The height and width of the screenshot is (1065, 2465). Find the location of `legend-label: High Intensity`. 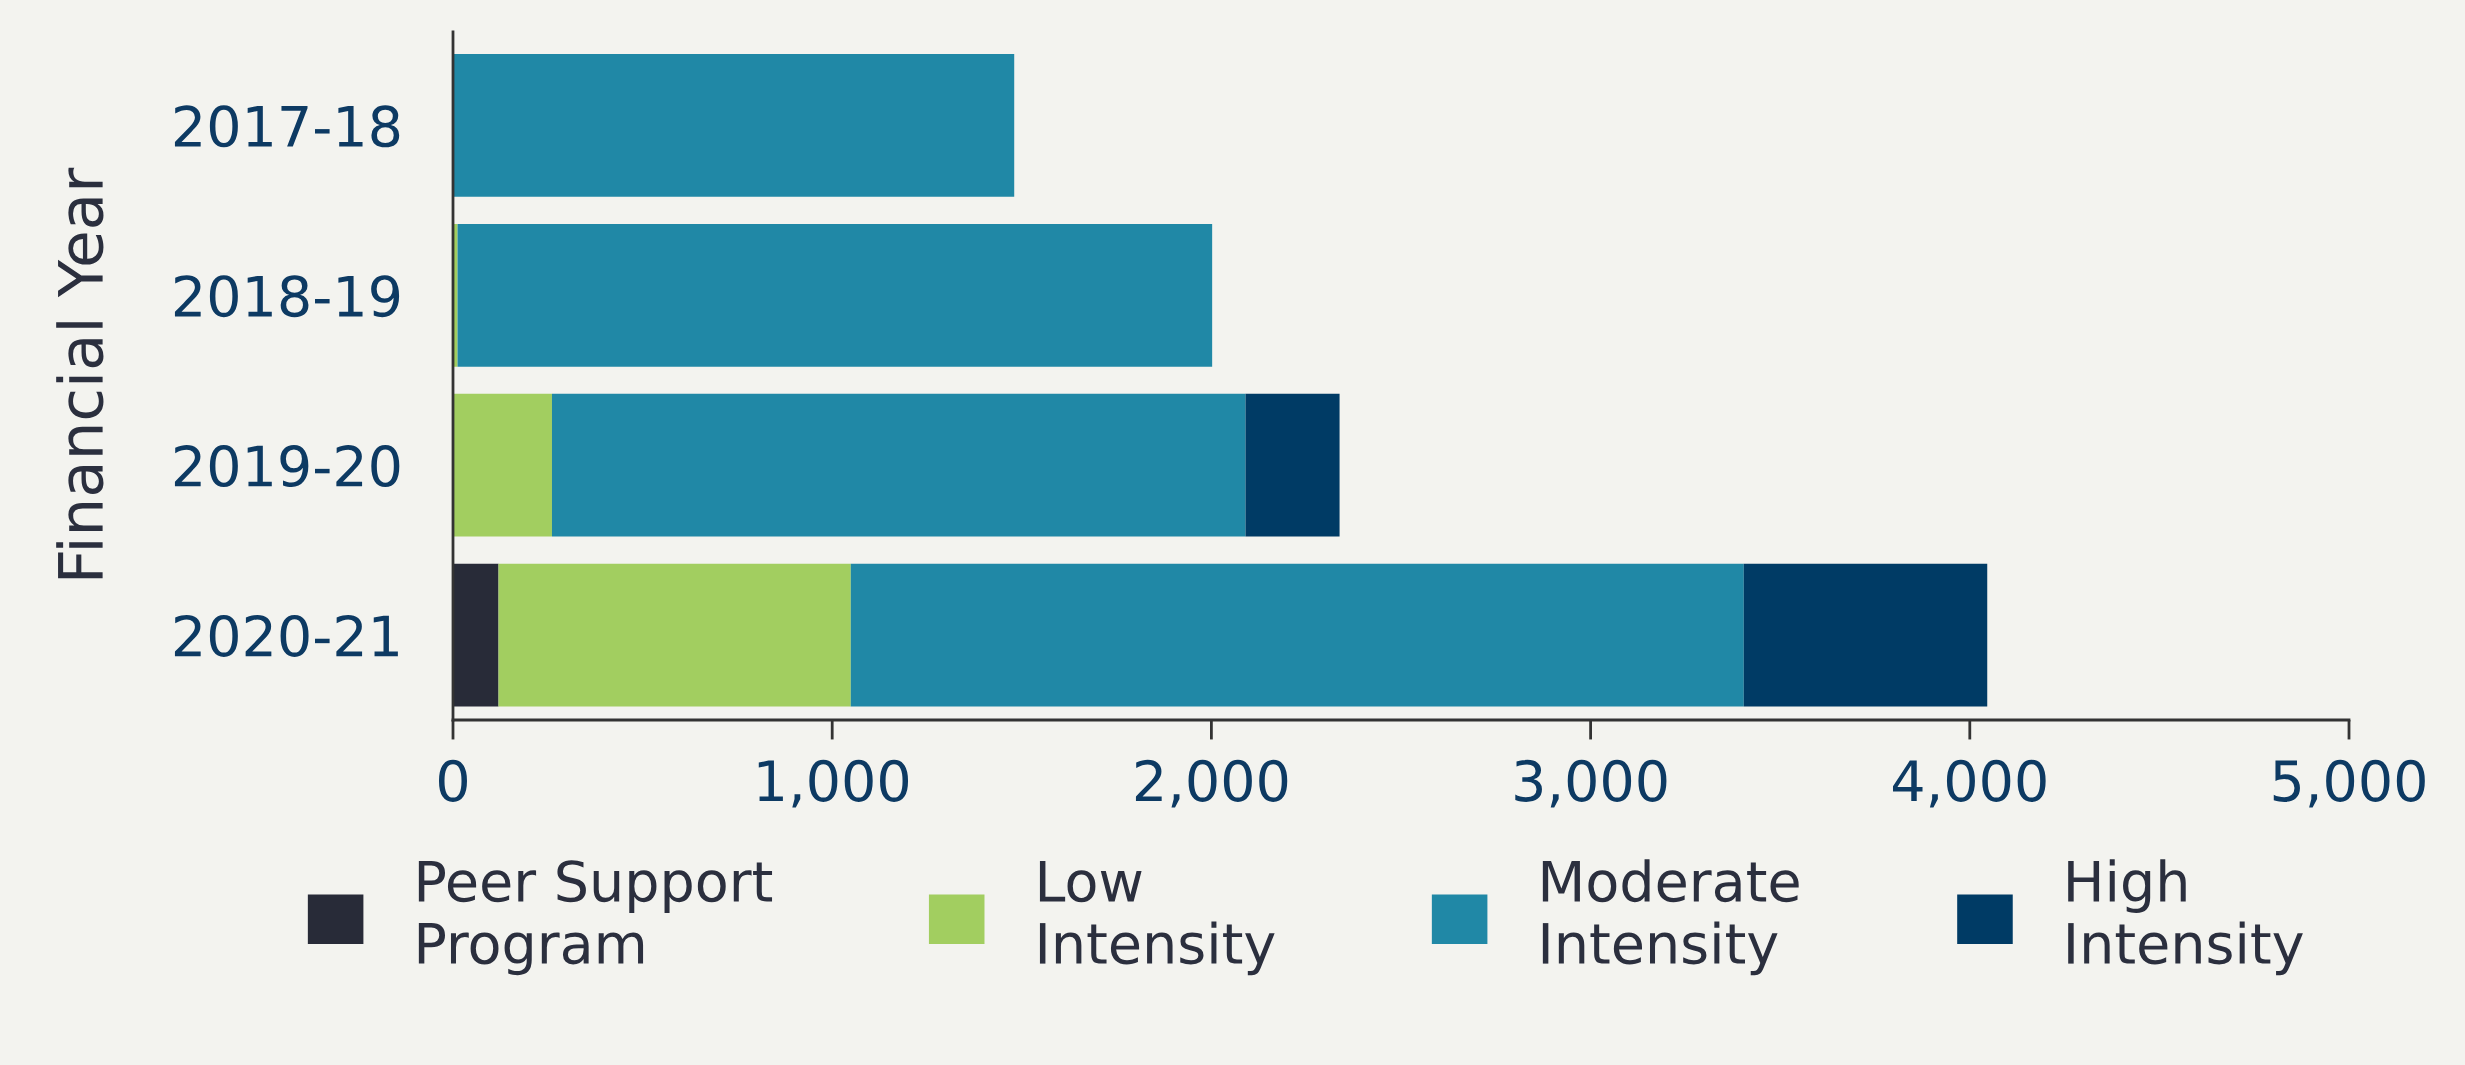

legend-label: High Intensity is located at coordinates (2185, 917).